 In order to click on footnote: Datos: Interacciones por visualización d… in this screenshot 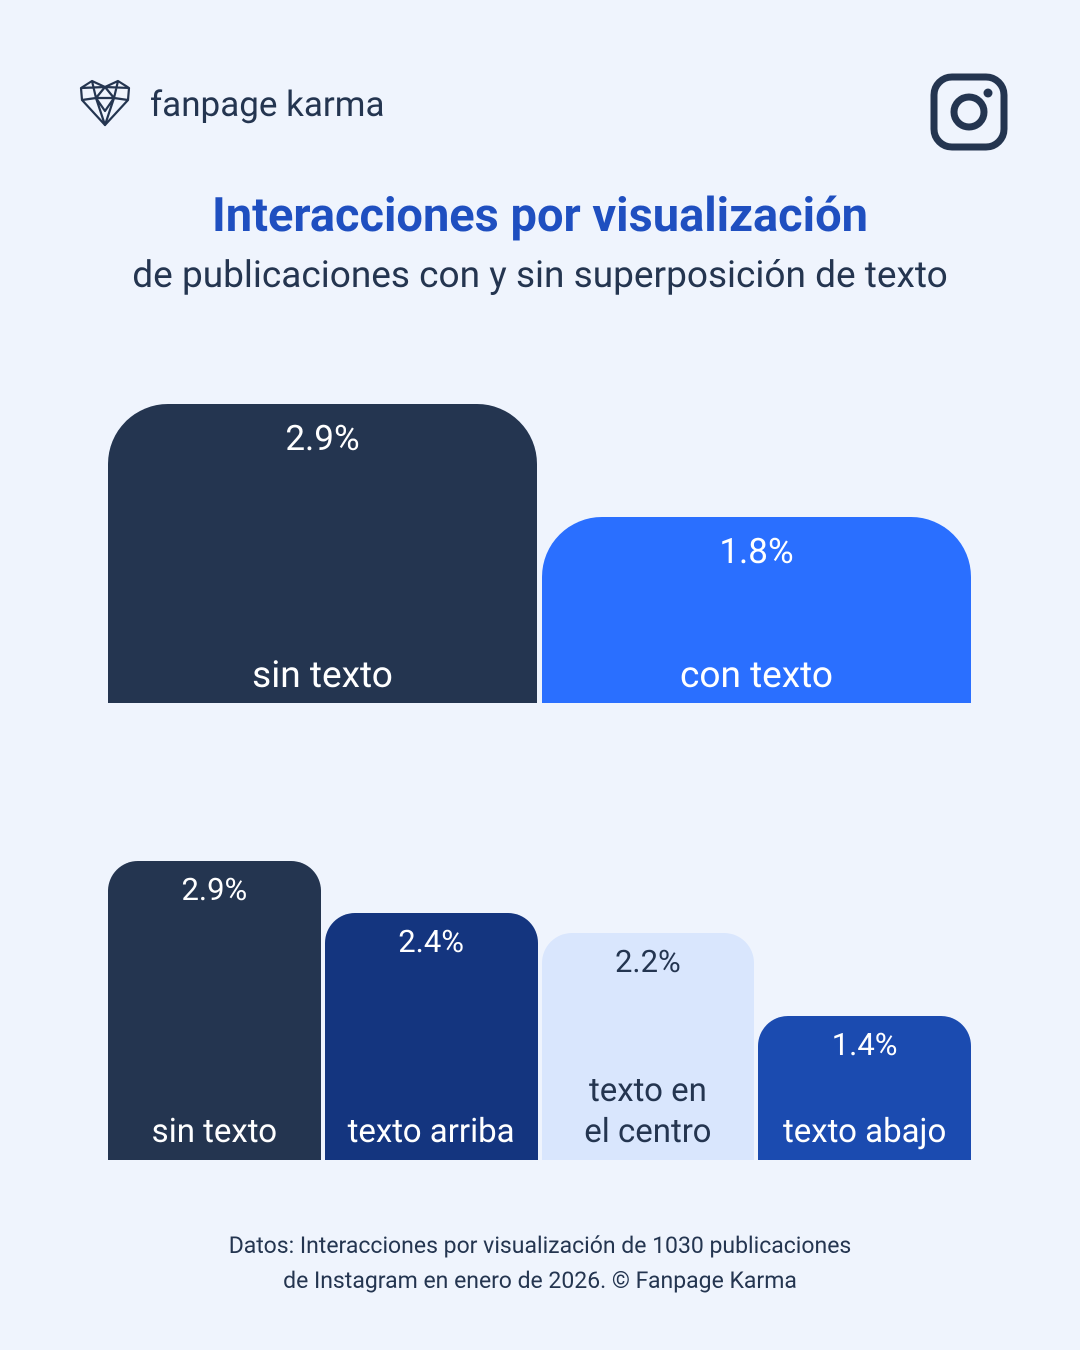, I will do `click(540, 1263)`.